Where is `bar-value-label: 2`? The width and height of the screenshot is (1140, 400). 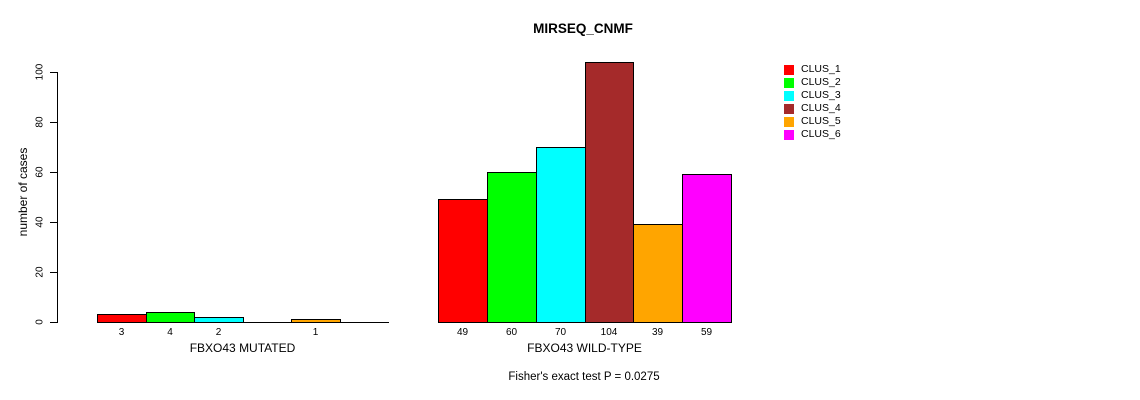
bar-value-label: 2 is located at coordinates (218, 332).